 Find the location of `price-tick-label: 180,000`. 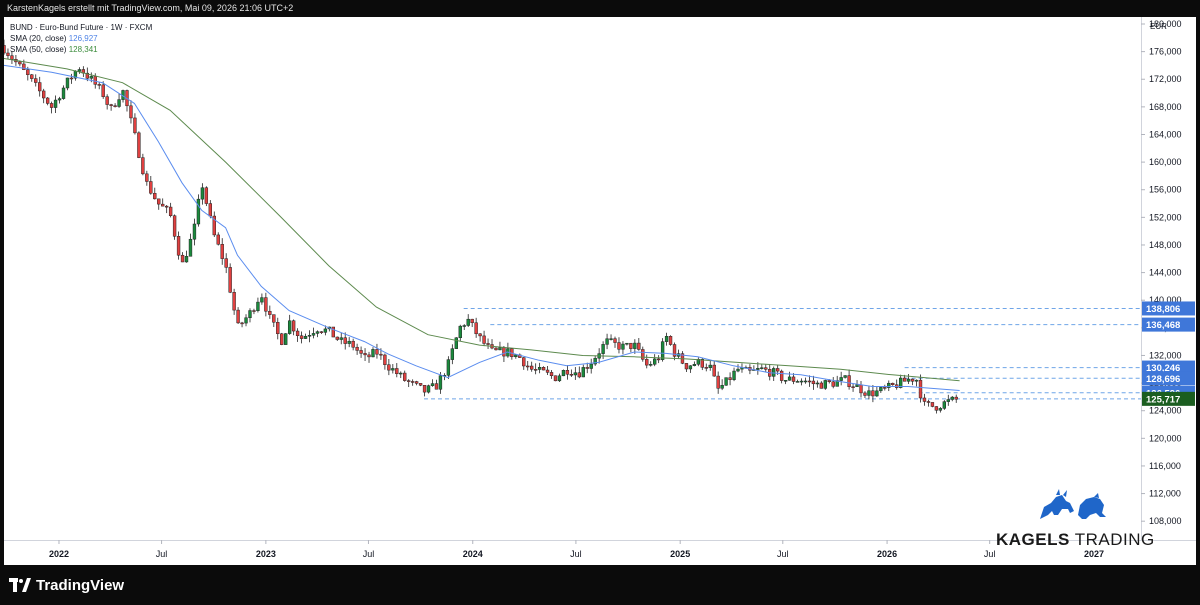

price-tick-label: 180,000 is located at coordinates (1165, 24).